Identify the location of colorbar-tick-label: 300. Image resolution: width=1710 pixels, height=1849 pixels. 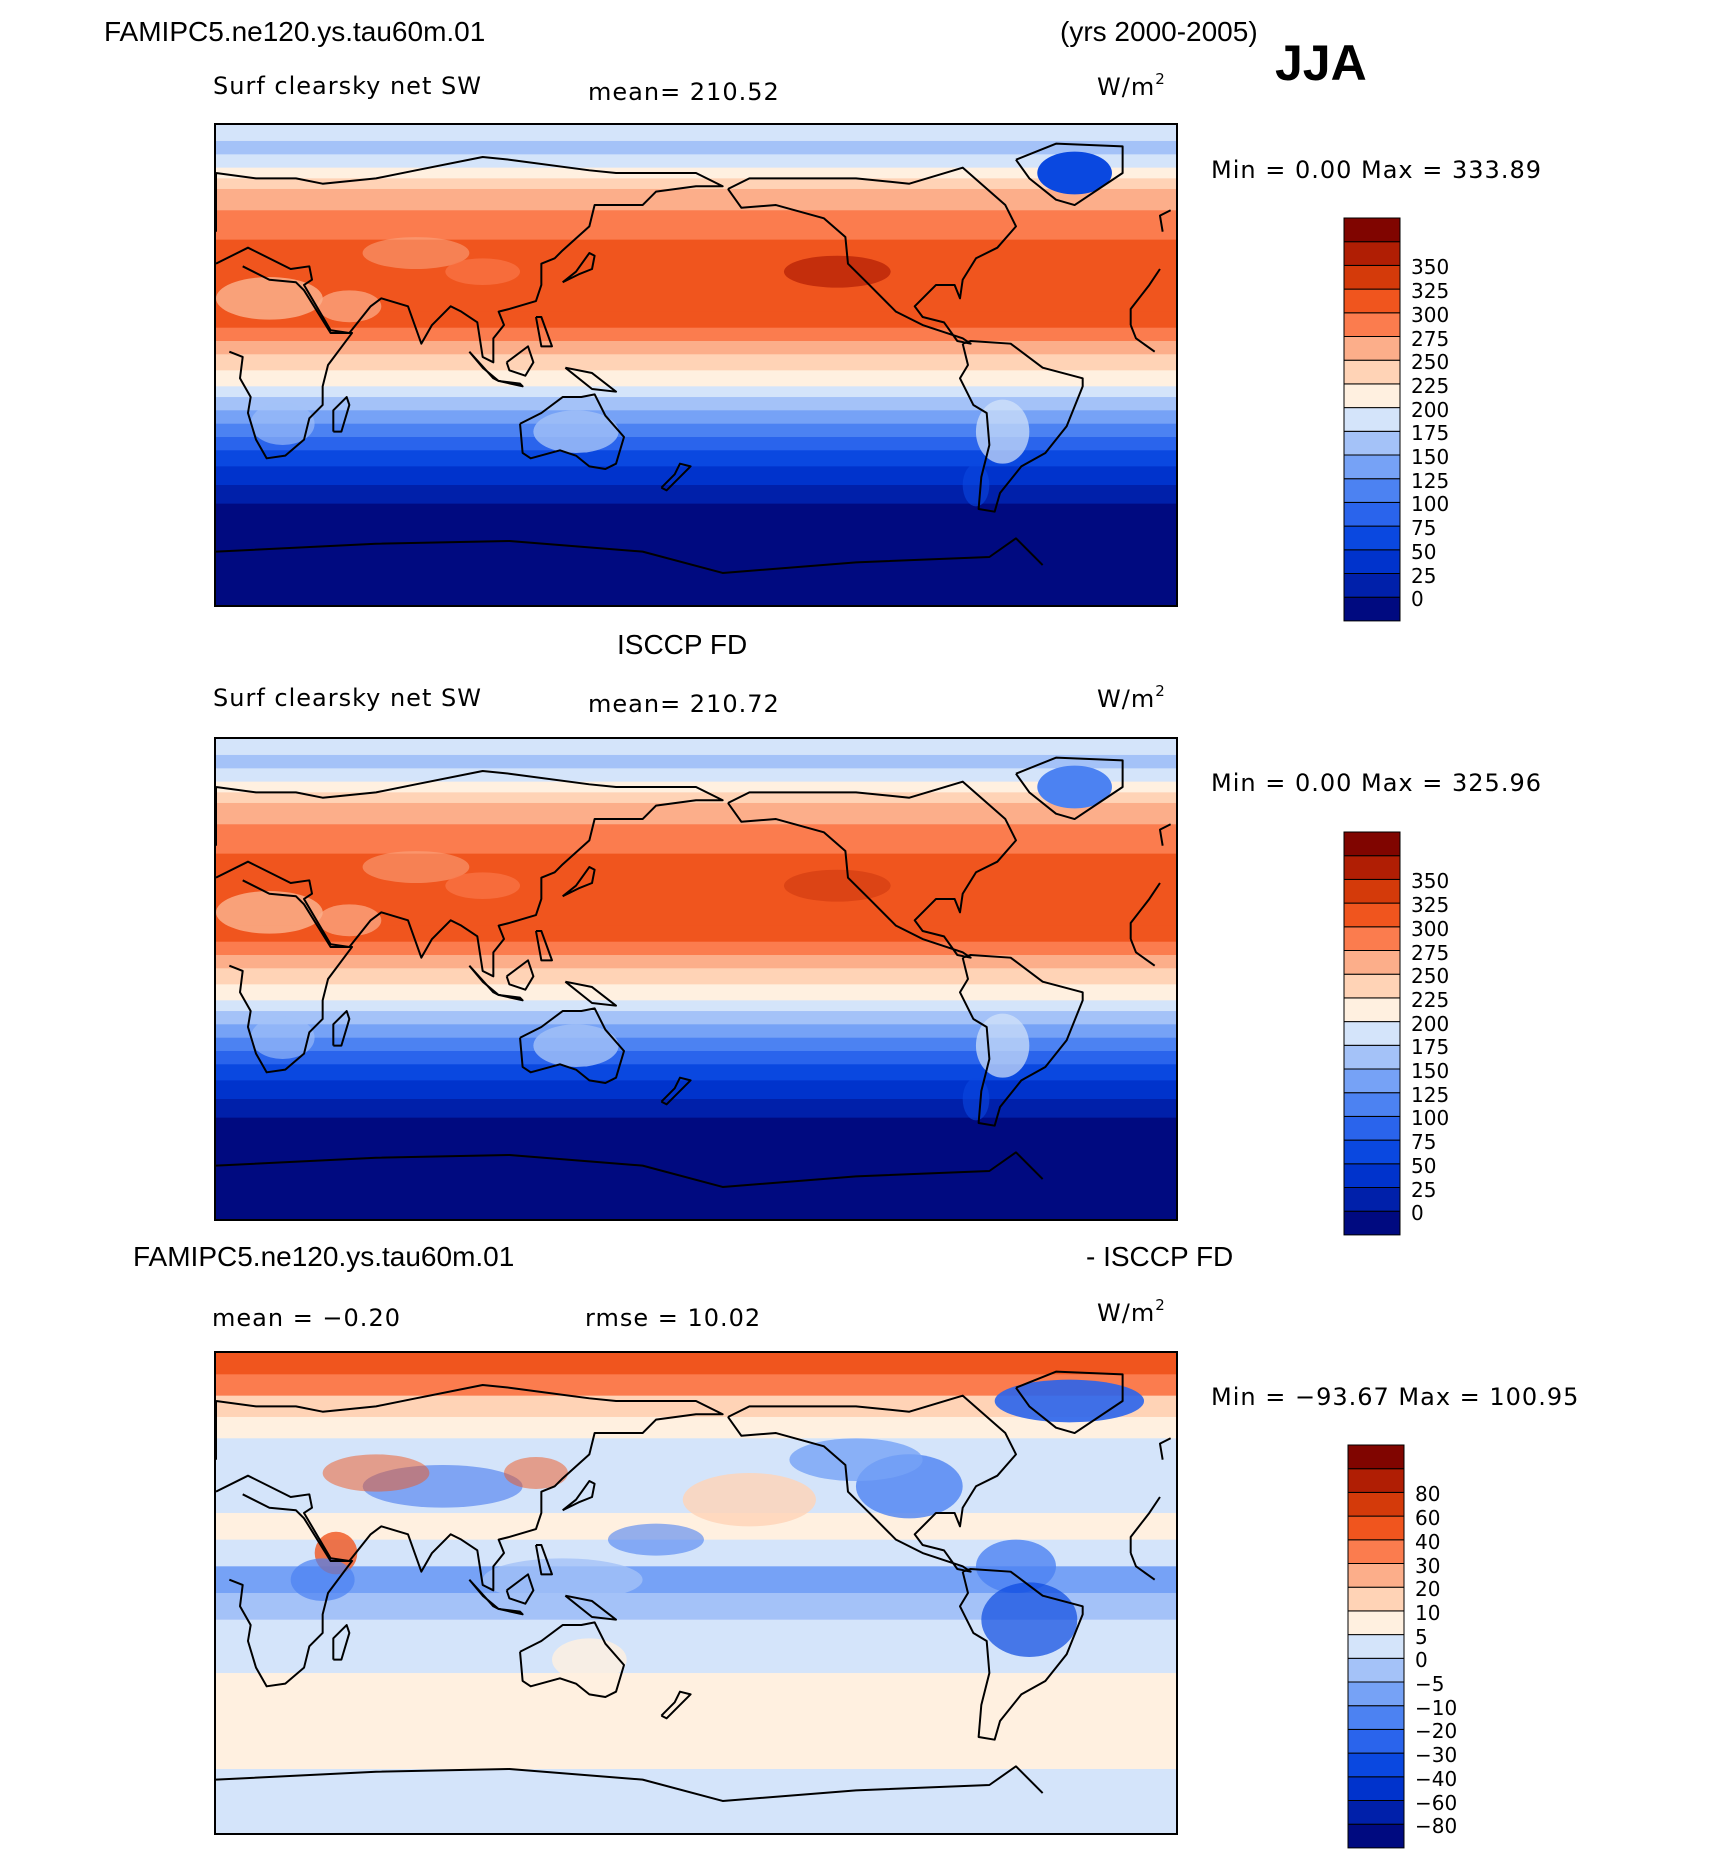
(1430, 928).